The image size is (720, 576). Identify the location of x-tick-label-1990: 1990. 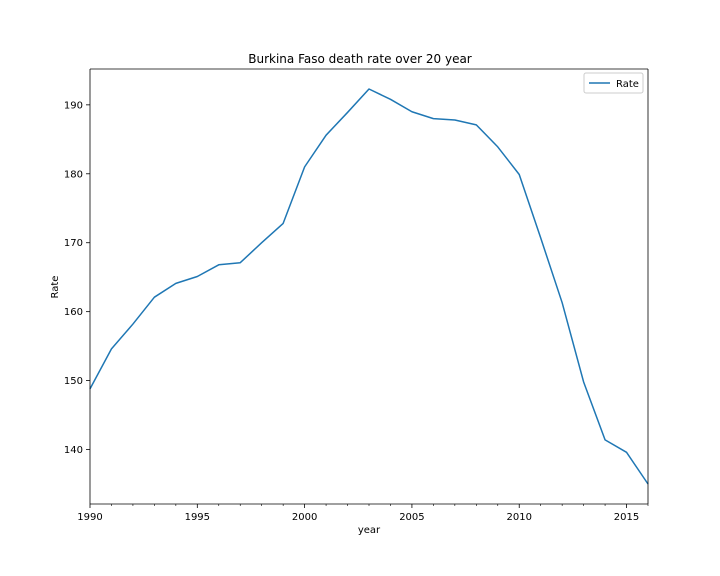
(89, 517).